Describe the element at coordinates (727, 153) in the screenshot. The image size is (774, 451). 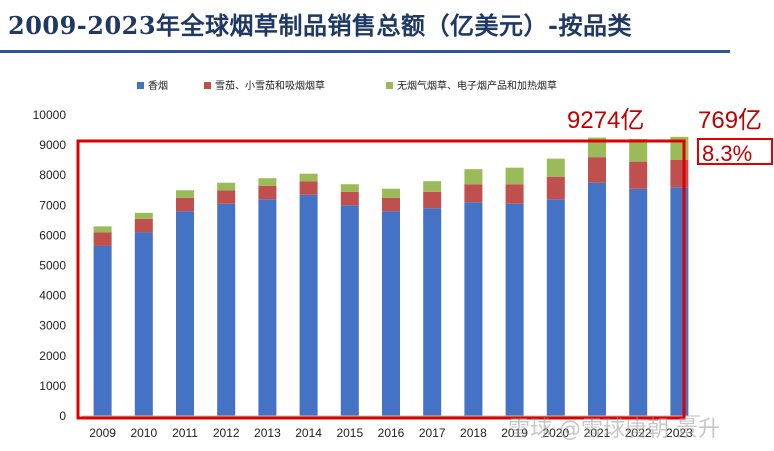
I see `novel-share-callout: 8.3%` at that location.